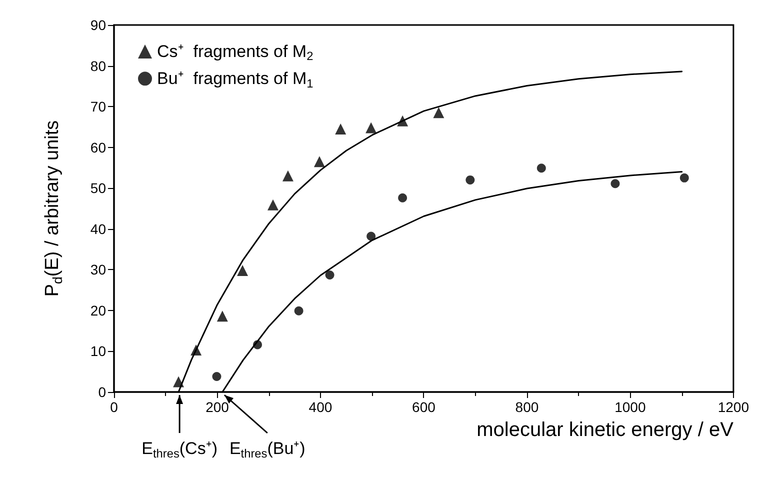 This screenshot has height=481, width=760. What do you see at coordinates (630, 407) in the screenshot?
I see `x-tick-label: 1000` at bounding box center [630, 407].